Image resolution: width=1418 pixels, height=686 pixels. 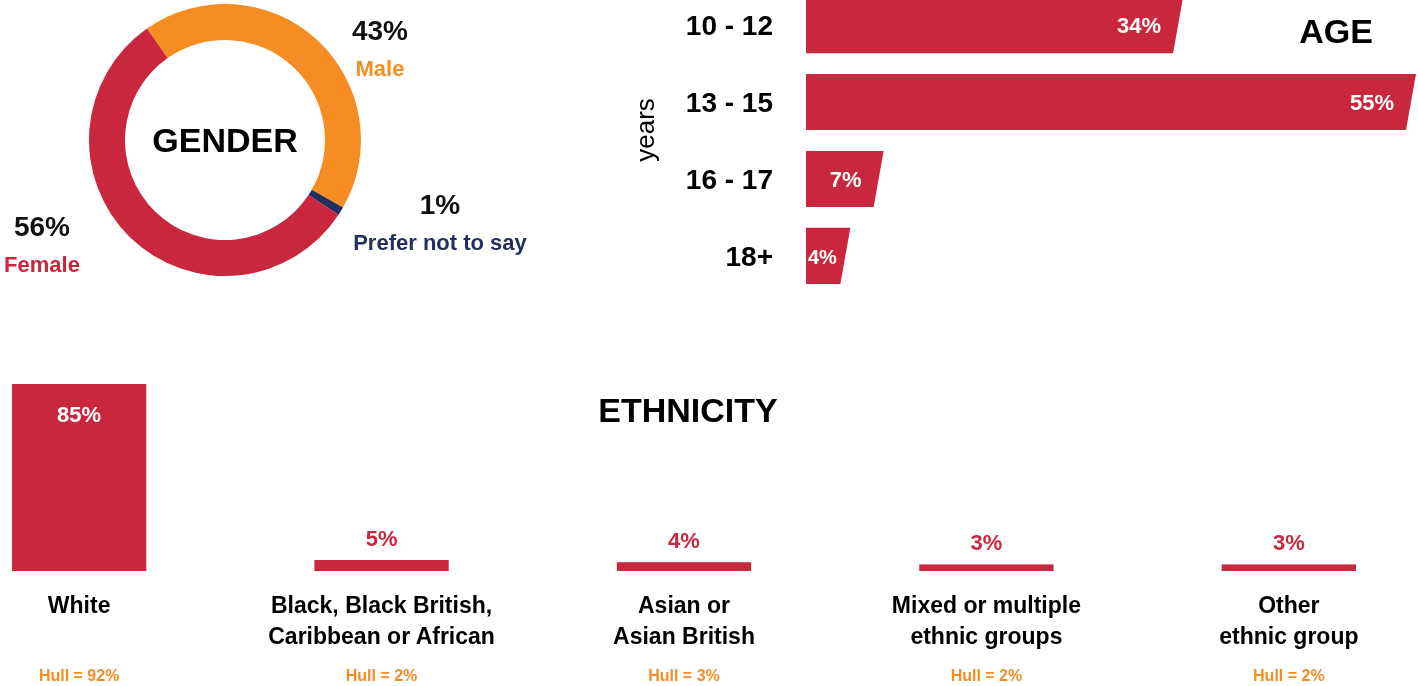 What do you see at coordinates (729, 26) in the screenshot?
I see `y-tick-label: 10 - 12` at bounding box center [729, 26].